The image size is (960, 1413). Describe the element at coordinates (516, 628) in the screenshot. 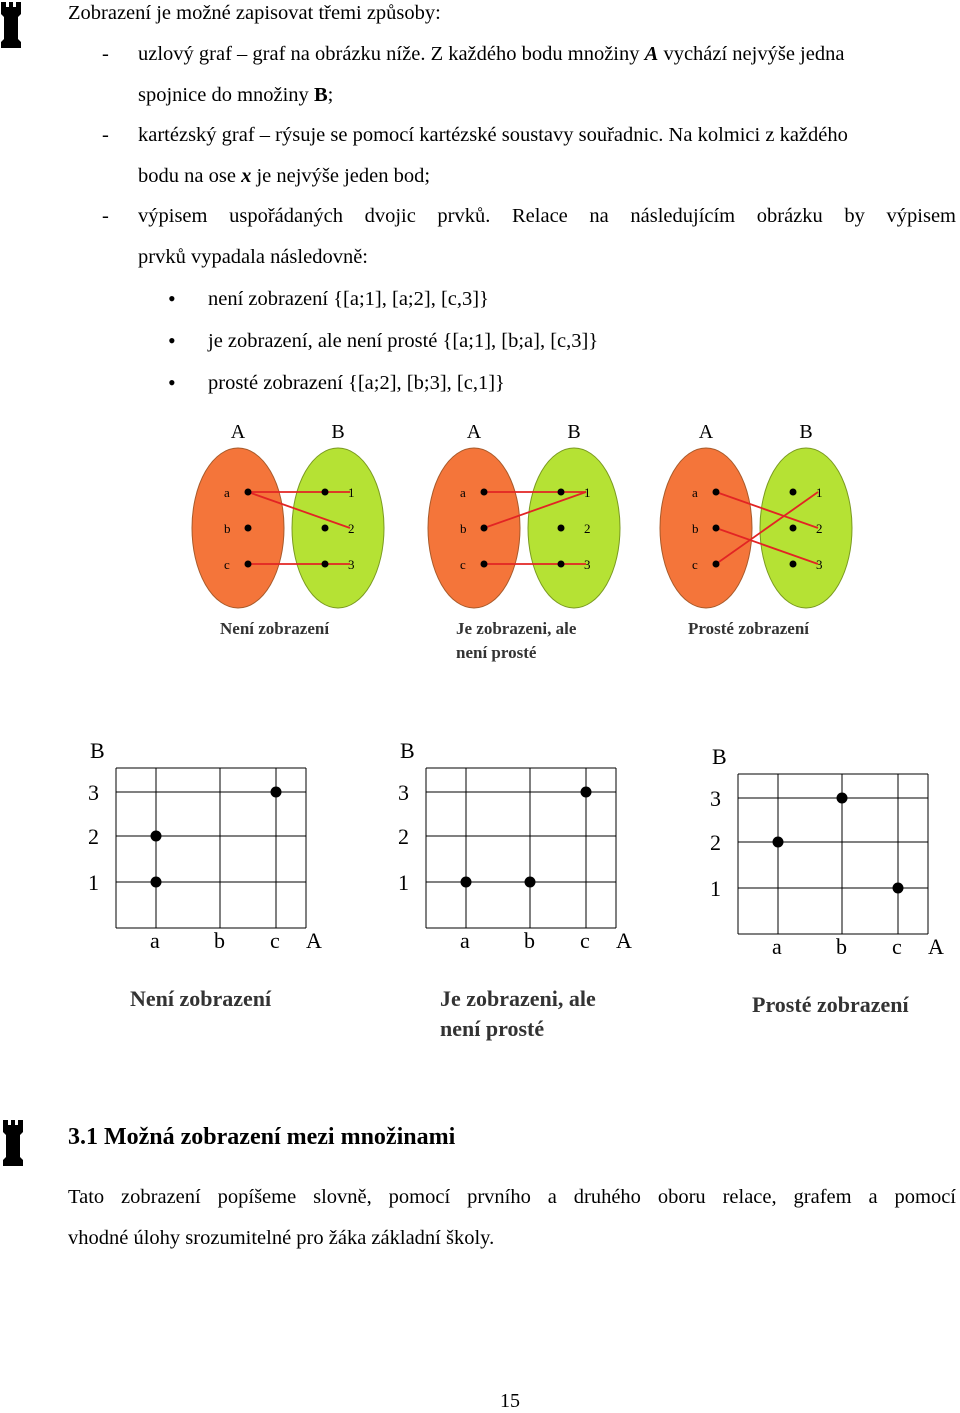

I see `venn-caption: Je zobrazeni, ale` at that location.